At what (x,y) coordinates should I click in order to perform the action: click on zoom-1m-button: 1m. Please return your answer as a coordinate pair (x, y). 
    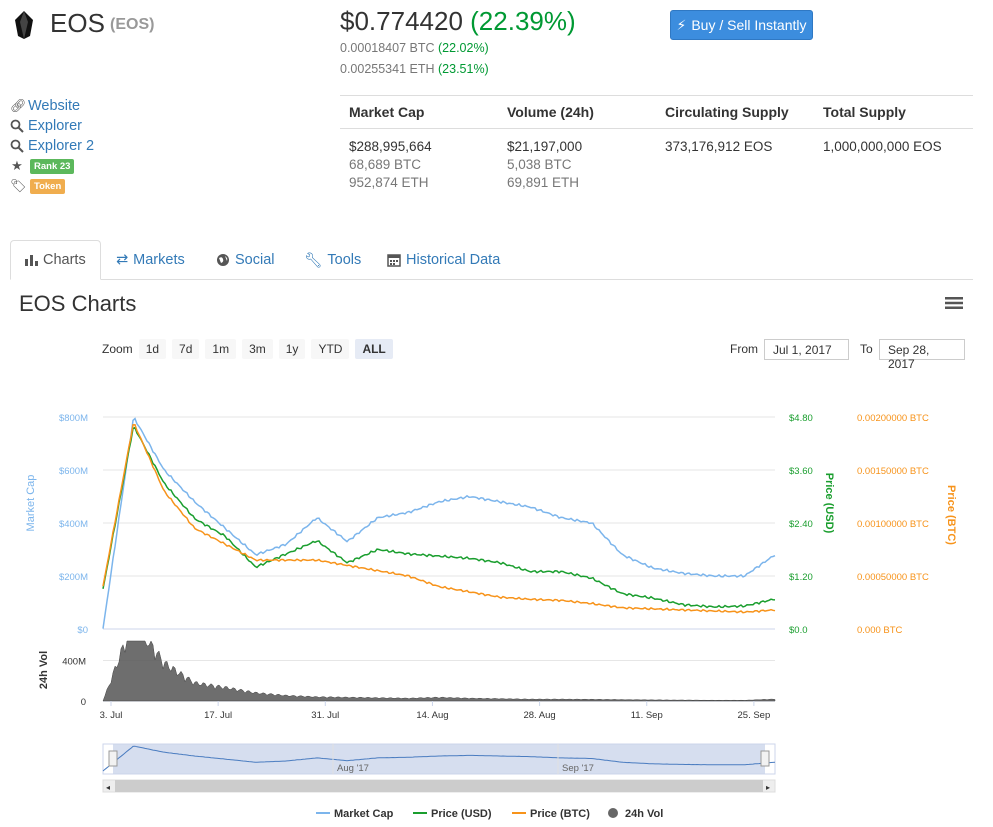
    Looking at the image, I should click on (221, 349).